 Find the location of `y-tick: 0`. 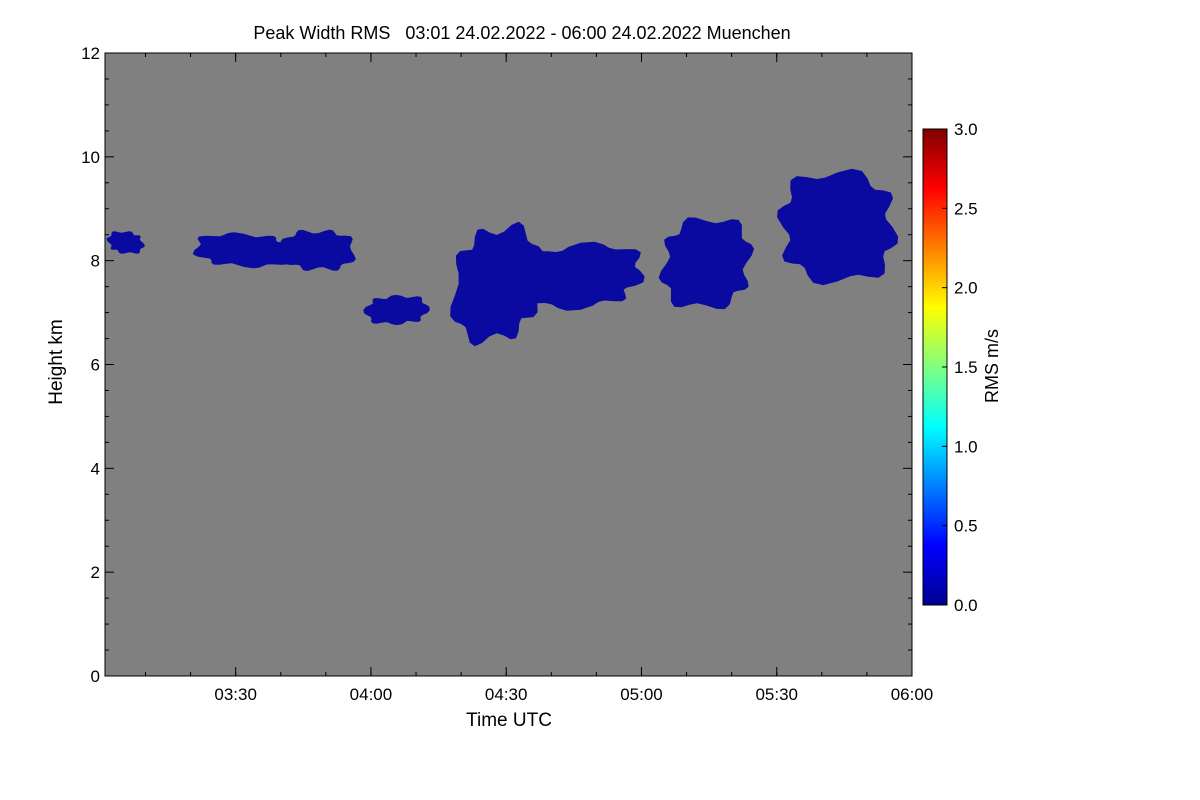

y-tick: 0 is located at coordinates (501, 676).